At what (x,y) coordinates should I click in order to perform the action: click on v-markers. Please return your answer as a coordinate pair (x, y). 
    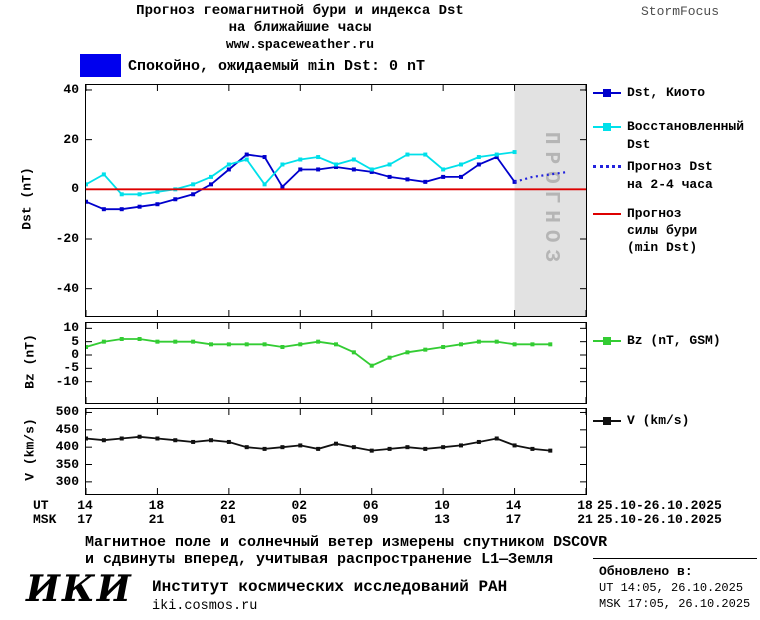
    Looking at the image, I should click on (318, 443).